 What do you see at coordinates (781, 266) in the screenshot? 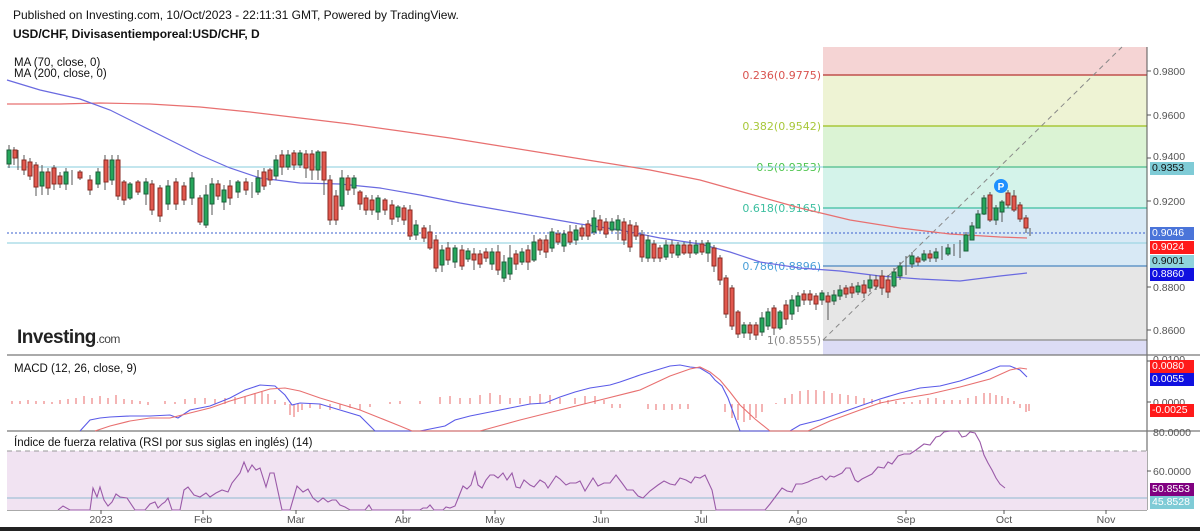
I see `svg-text: 0.786(0.8896)` at bounding box center [781, 266].